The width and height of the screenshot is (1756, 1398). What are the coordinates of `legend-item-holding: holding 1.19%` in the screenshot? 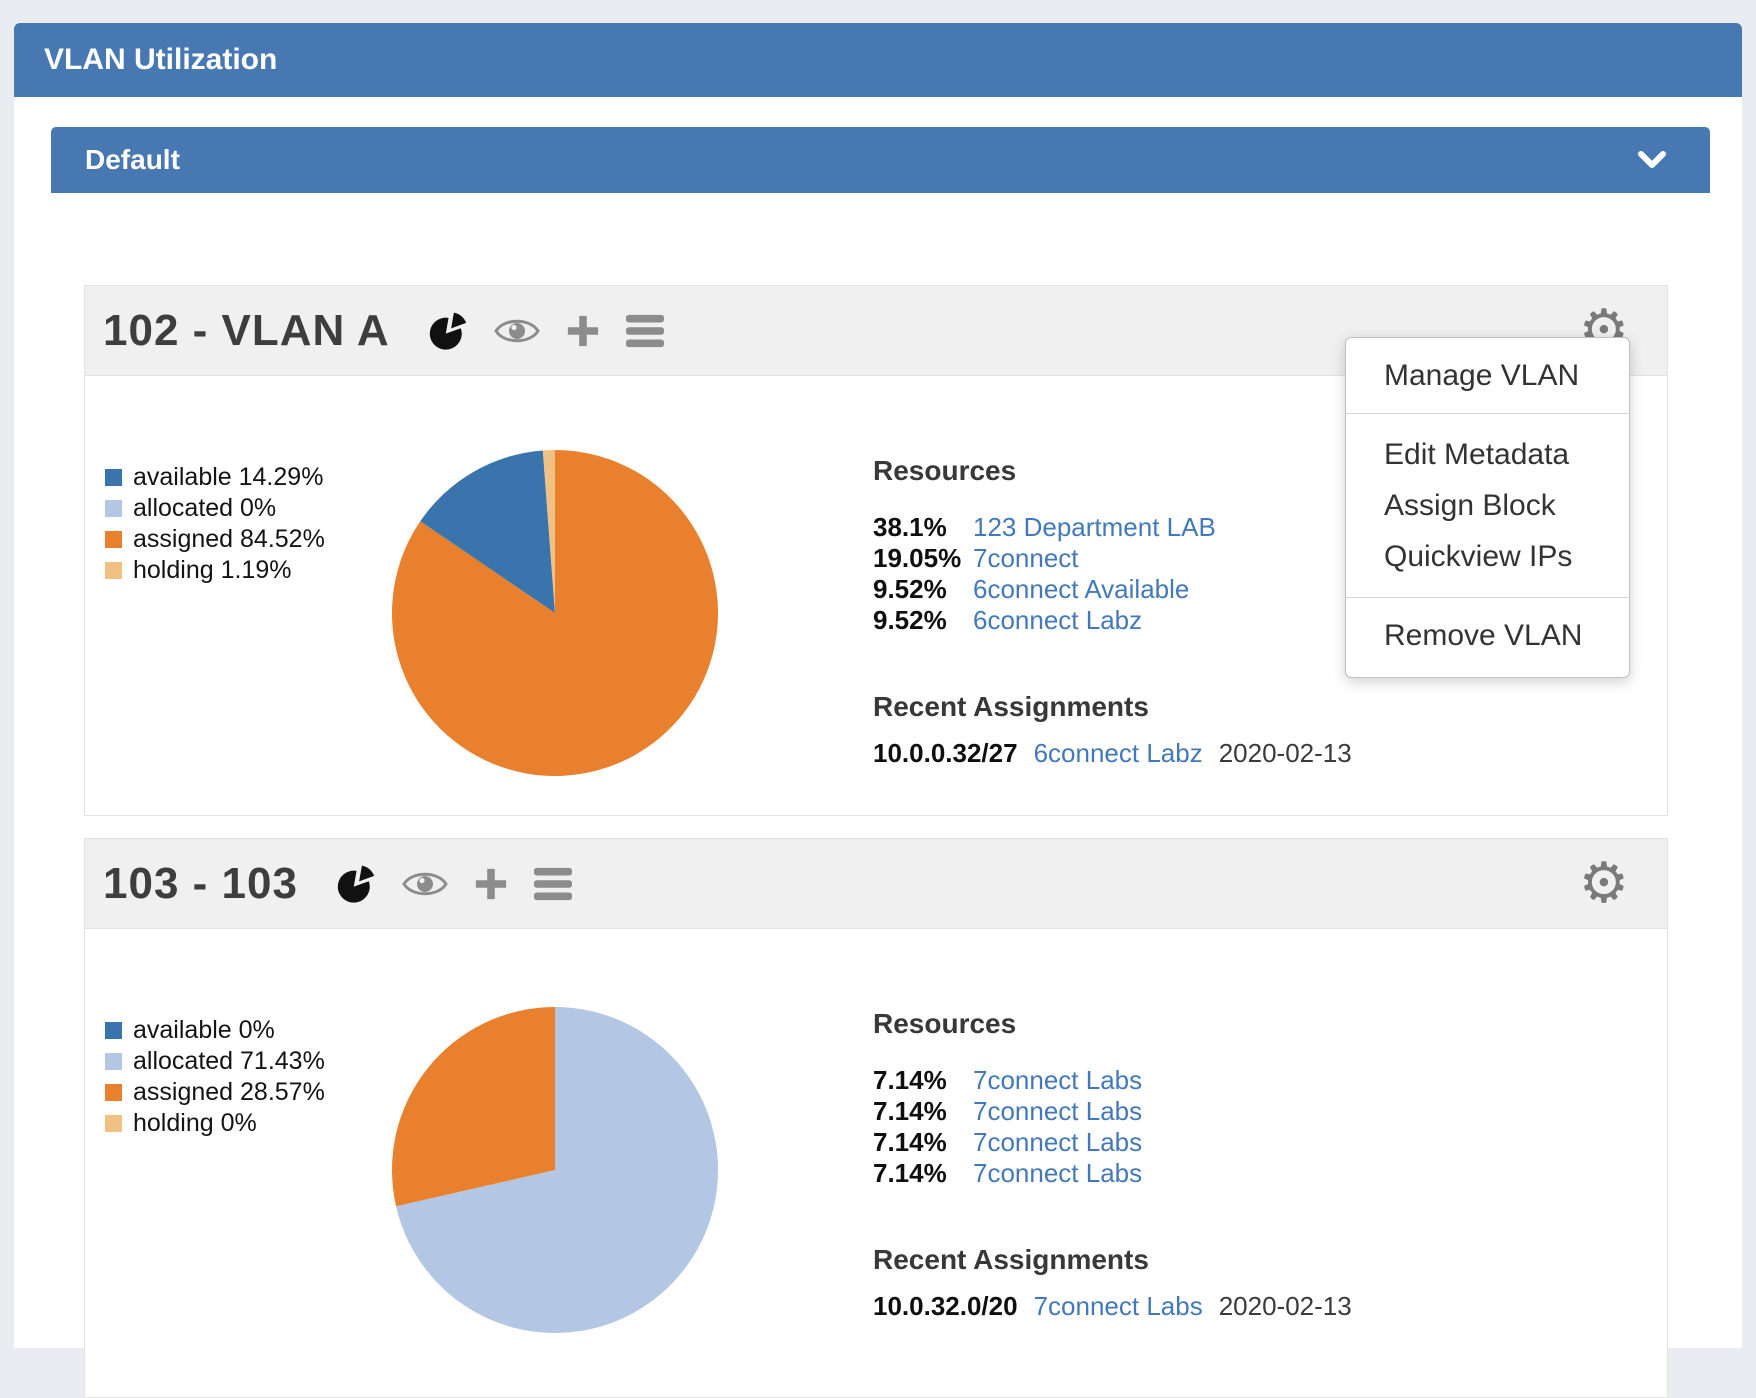 It's located at (215, 570).